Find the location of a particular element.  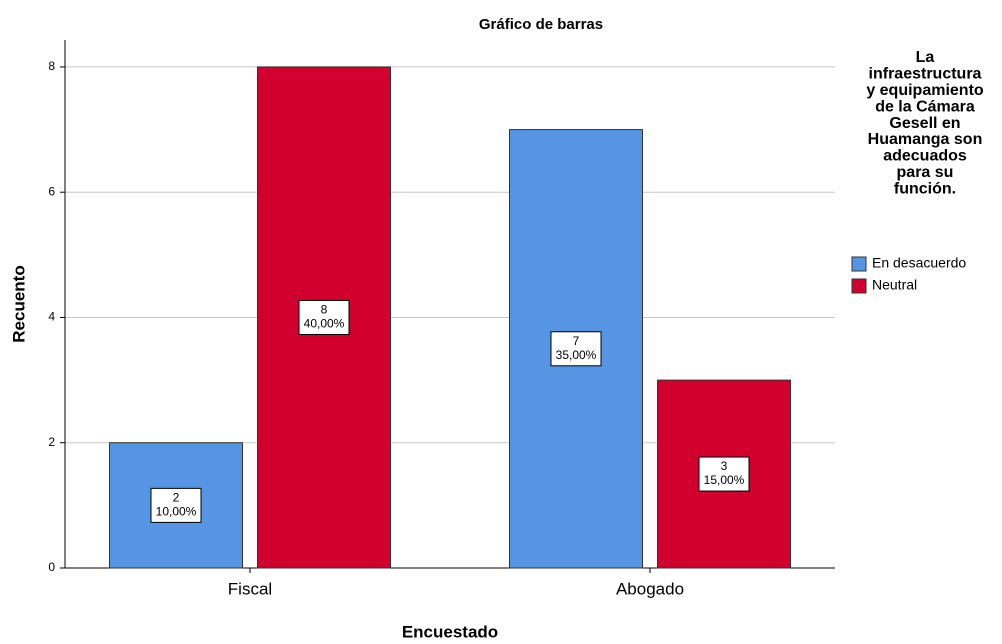

y-tick-label: 4 is located at coordinates (51, 317).